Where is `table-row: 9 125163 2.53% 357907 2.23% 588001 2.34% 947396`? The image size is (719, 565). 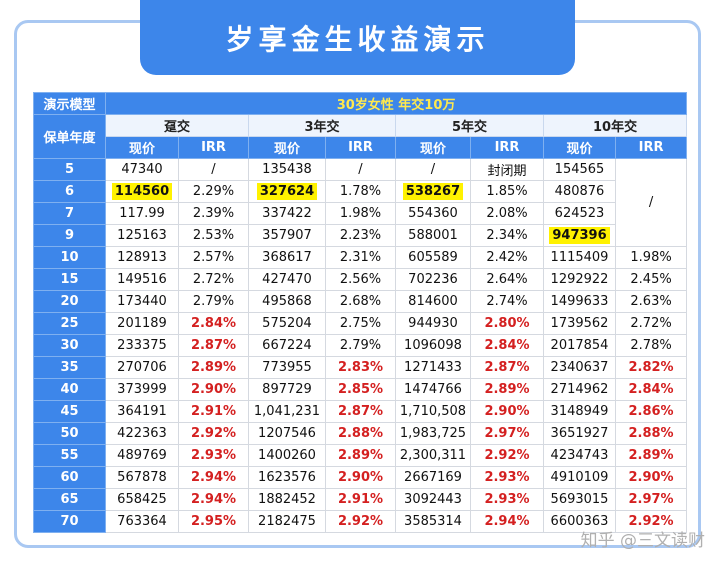
table-row: 9 125163 2.53% 357907 2.23% 588001 2.34% 947396 is located at coordinates (360, 235).